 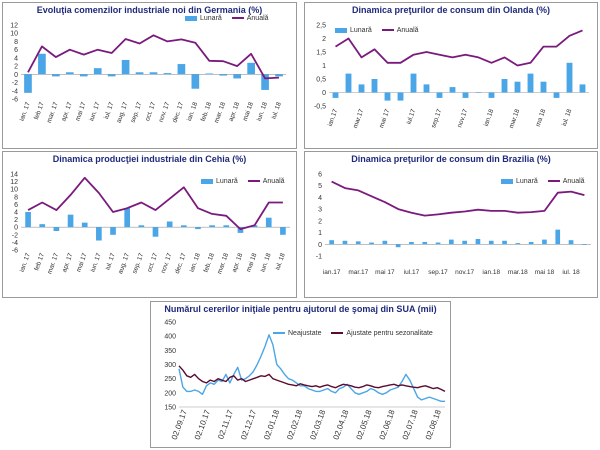 I want to click on legend-label: Lunară, so click(x=211, y=18).